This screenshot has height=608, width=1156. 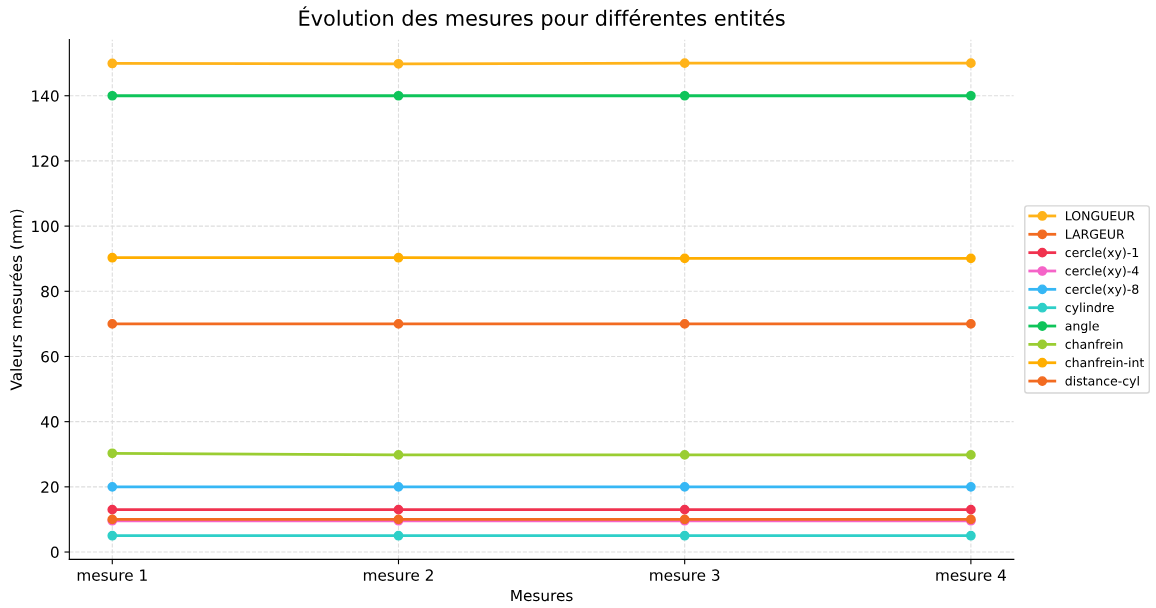 I want to click on x-tick-label: mesure 4, so click(x=971, y=575).